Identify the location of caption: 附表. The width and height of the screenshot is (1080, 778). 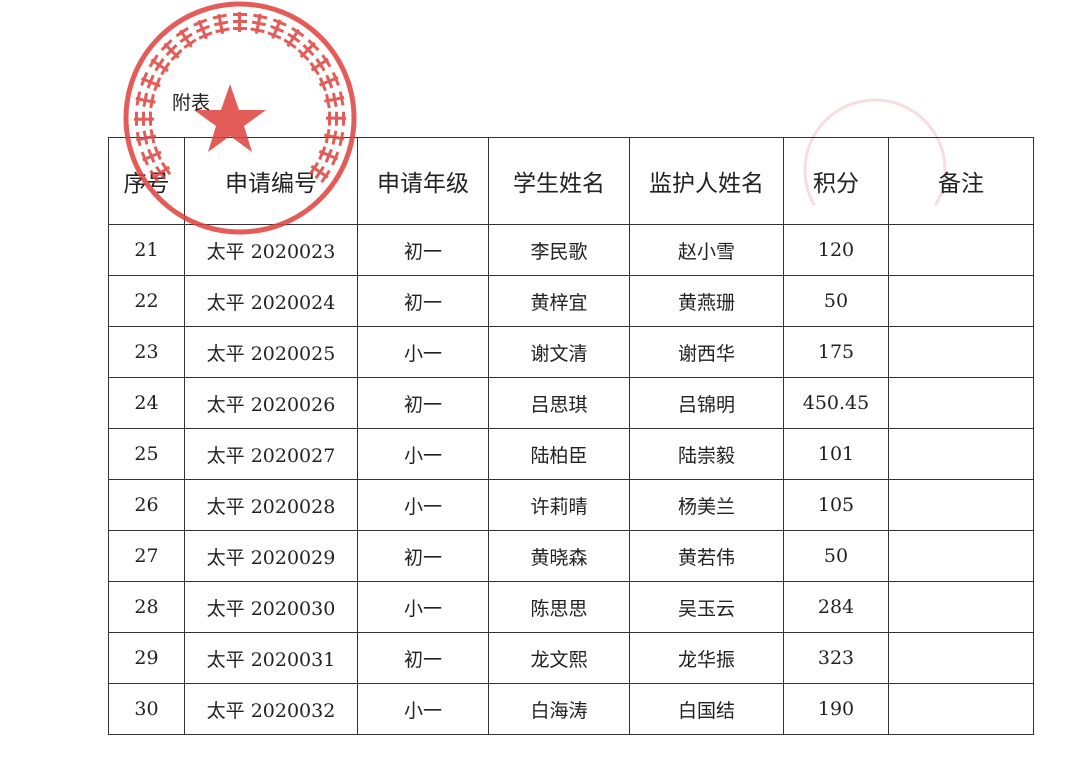
(191, 103).